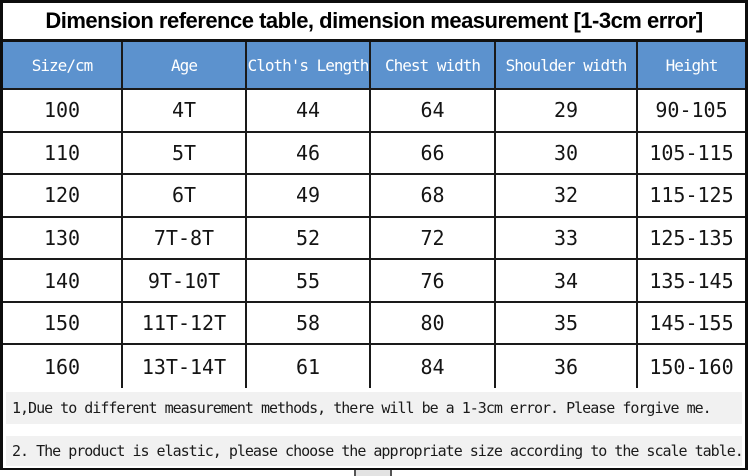 The width and height of the screenshot is (748, 476). What do you see at coordinates (433, 65) in the screenshot?
I see `header-cell-chest-width: Chest width` at bounding box center [433, 65].